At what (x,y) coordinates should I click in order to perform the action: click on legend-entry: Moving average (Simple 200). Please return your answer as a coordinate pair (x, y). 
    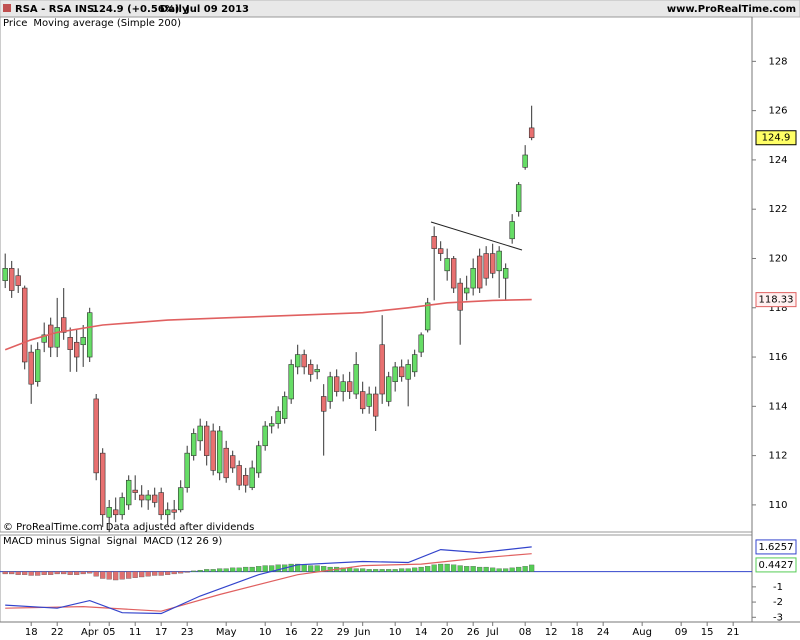
    Looking at the image, I should click on (107, 23).